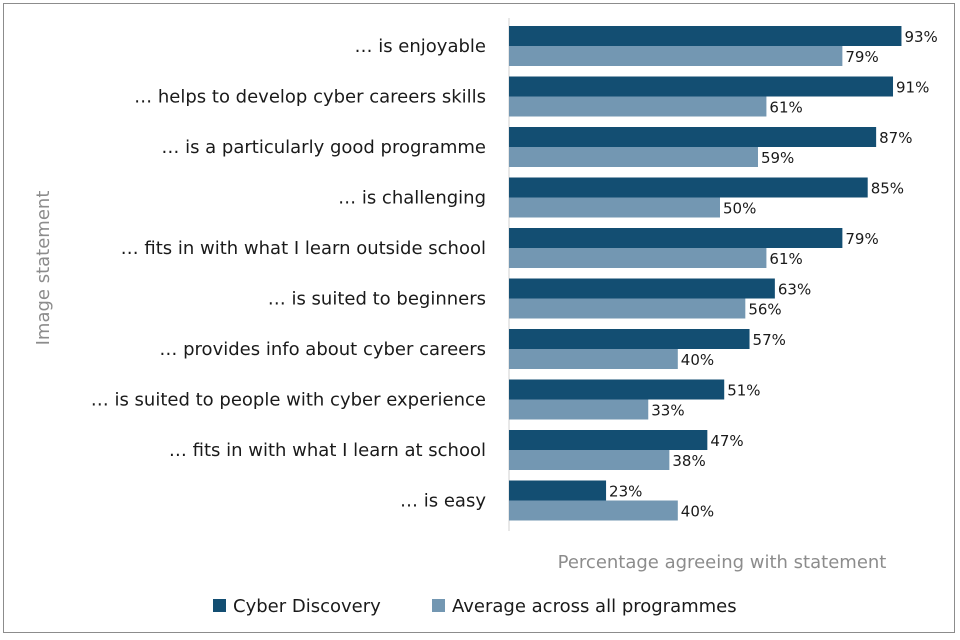 This screenshot has height=640, width=960. I want to click on category-label: … is a particularly good programme, so click(323, 147).